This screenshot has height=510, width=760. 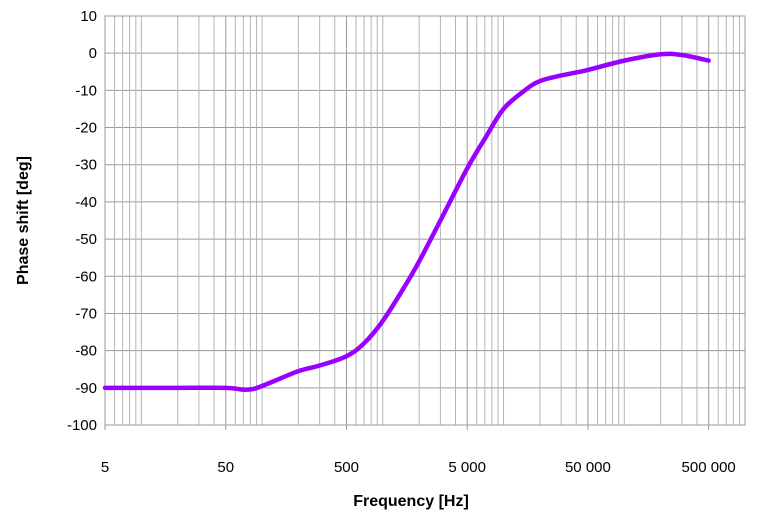 What do you see at coordinates (86, 313) in the screenshot?
I see `y-tick-label: -70` at bounding box center [86, 313].